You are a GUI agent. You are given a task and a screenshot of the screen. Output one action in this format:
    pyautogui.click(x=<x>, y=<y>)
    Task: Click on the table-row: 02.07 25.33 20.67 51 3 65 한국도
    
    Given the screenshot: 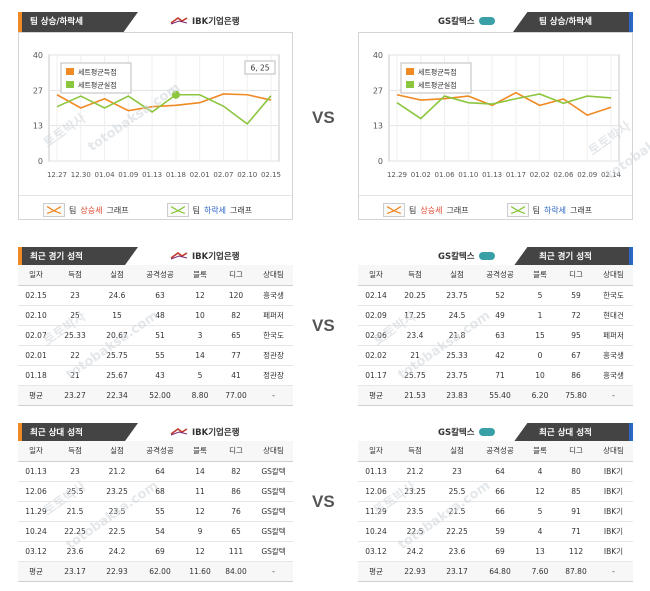 What is the action you would take?
    pyautogui.click(x=155, y=335)
    